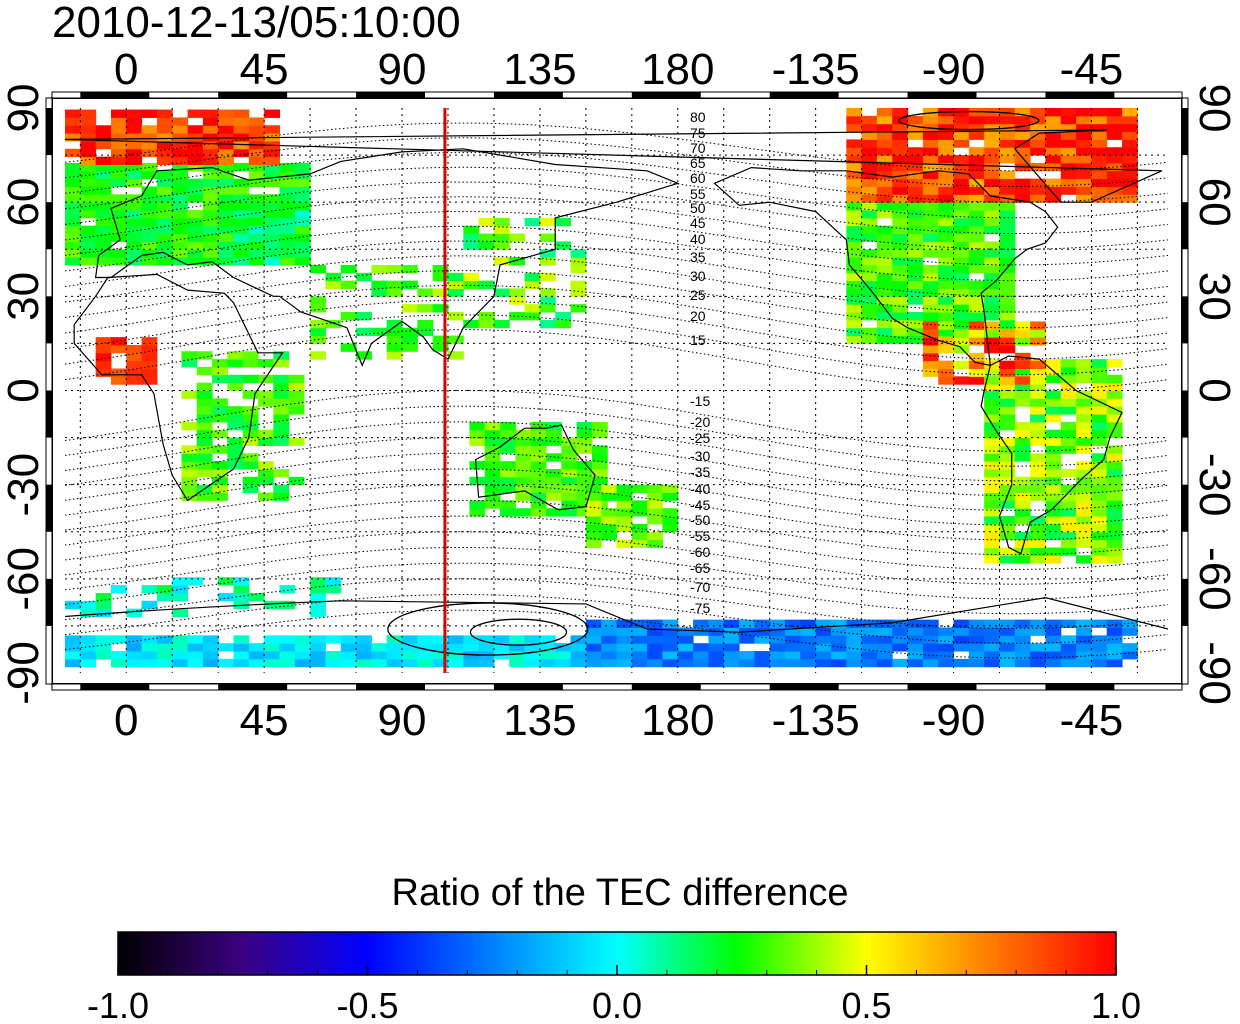 This screenshot has height=1024, width=1240. Describe the element at coordinates (700, 505) in the screenshot. I see `contour-label: -45` at that location.